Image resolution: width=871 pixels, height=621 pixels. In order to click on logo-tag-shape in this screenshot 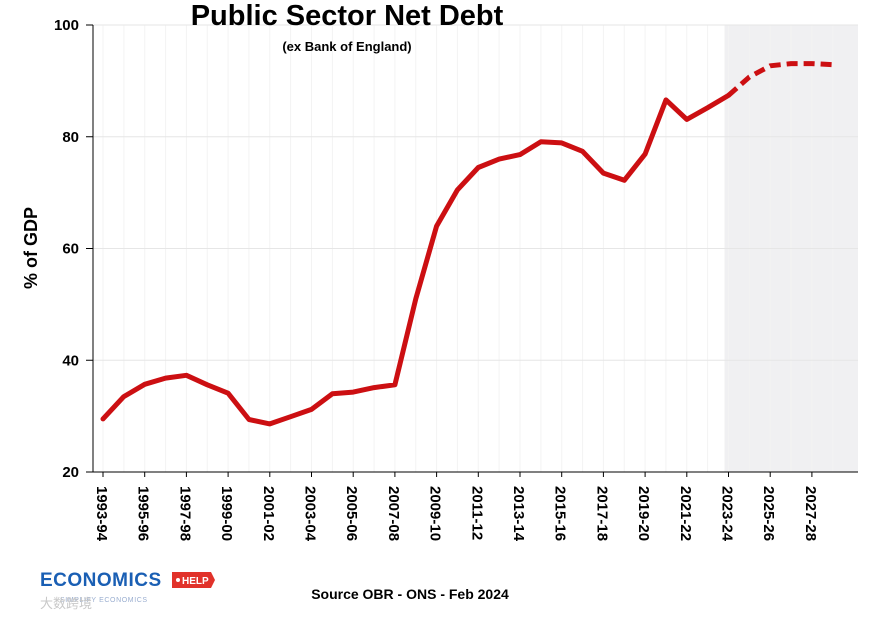, I will do `click(193, 580)`.